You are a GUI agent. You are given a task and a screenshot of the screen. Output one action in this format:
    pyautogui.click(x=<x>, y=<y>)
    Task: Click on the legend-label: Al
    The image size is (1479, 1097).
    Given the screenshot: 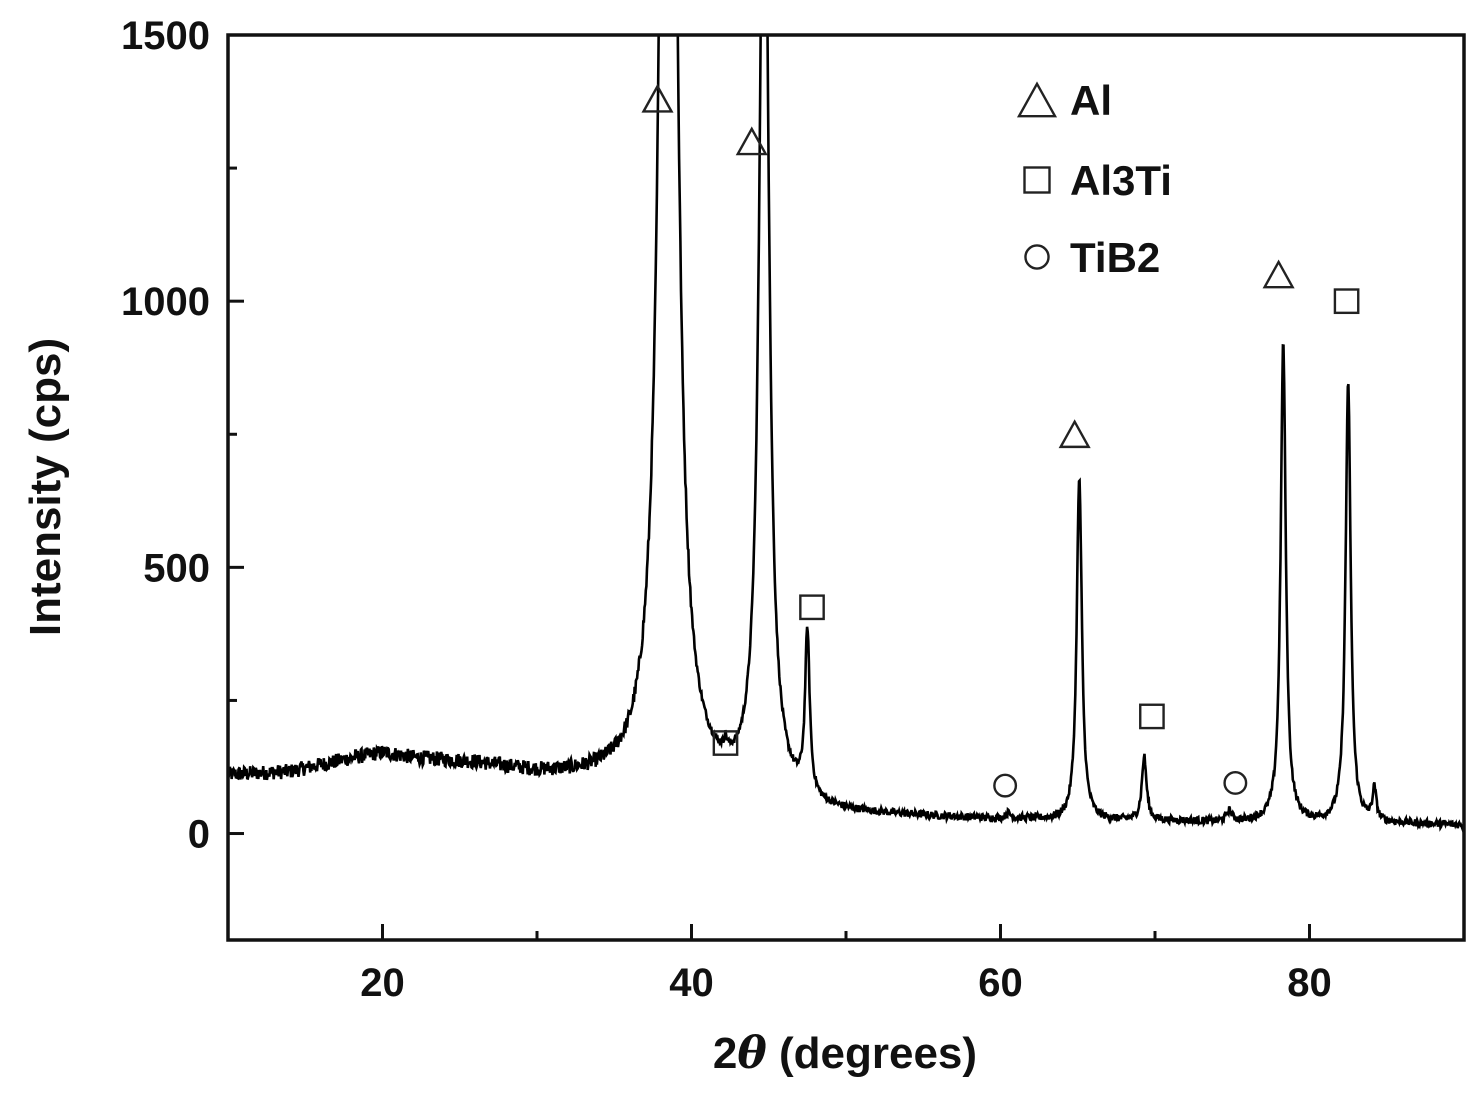 What is the action you would take?
    pyautogui.click(x=1091, y=100)
    